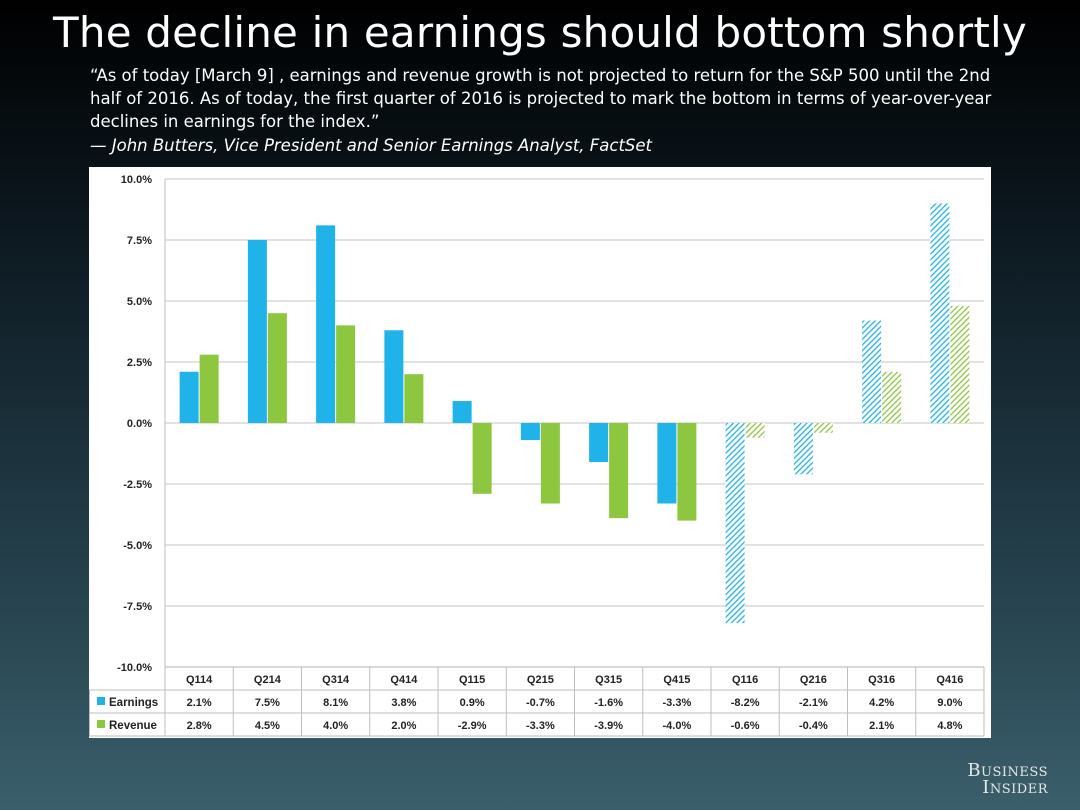 This screenshot has height=810, width=1080. Describe the element at coordinates (189, 397) in the screenshot. I see `earnings-bar-q114` at that location.